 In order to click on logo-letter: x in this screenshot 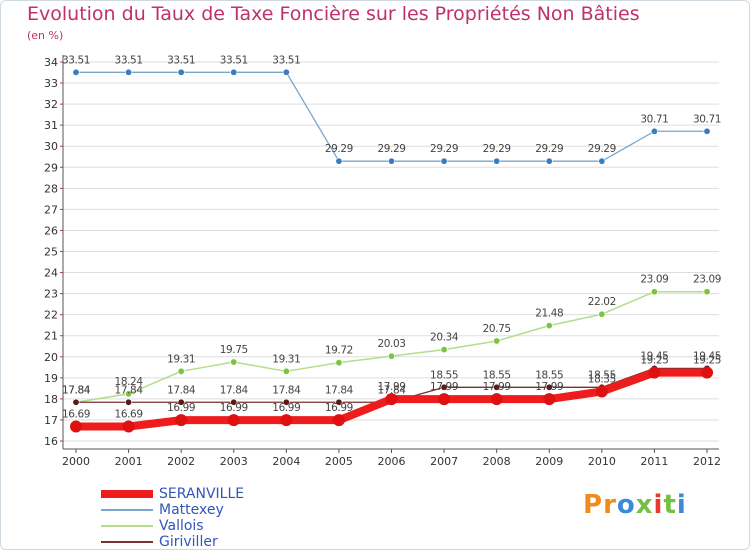, I will do `click(644, 505)`.